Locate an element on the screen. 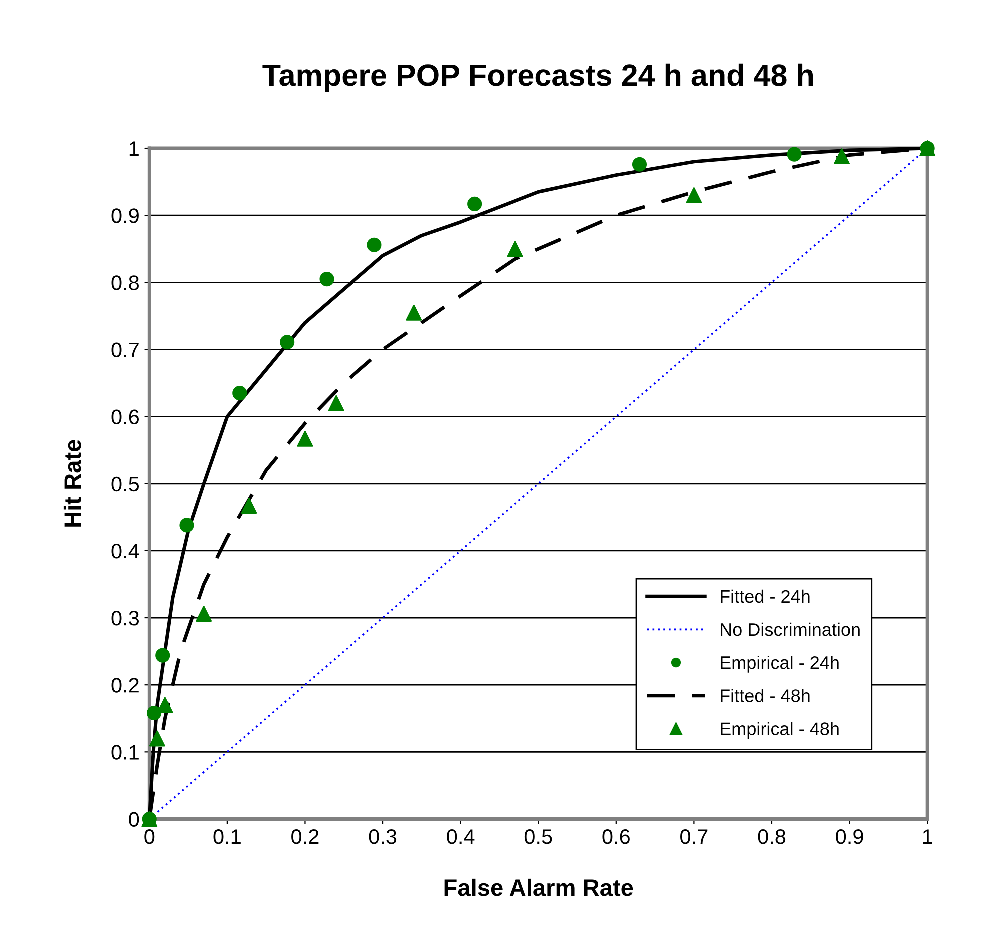 Image resolution: width=991 pixels, height=946 pixels. chart-title: Tampere POP Forecasts 24 h and 48 h is located at coordinates (537, 78).